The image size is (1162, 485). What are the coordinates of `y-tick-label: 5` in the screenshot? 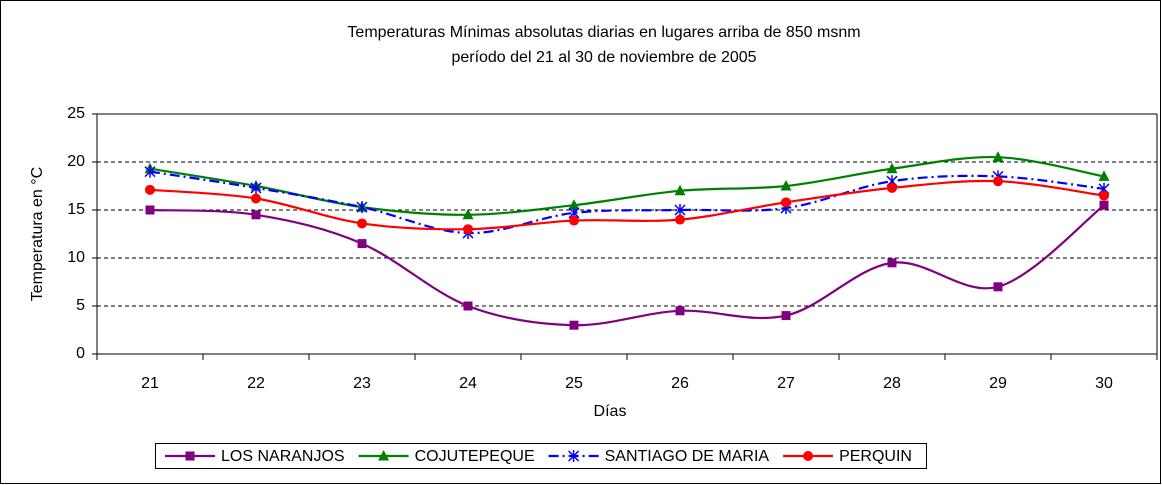 It's located at (80, 305).